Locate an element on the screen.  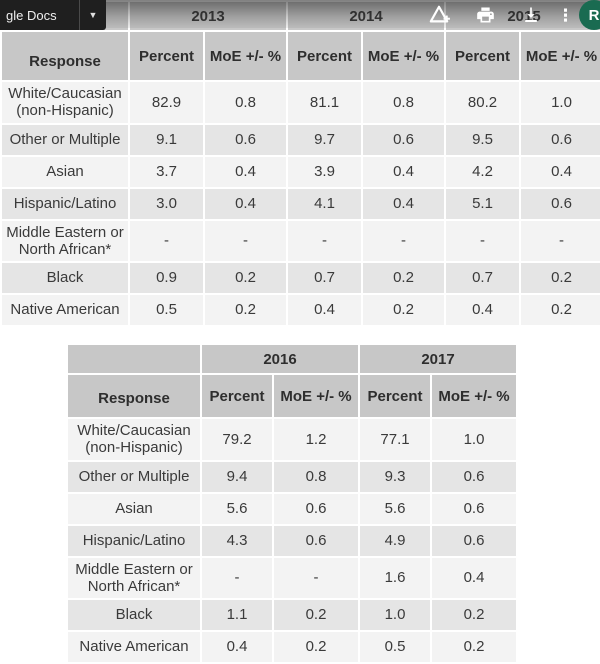
data-cell: 9.1 is located at coordinates (166, 139).